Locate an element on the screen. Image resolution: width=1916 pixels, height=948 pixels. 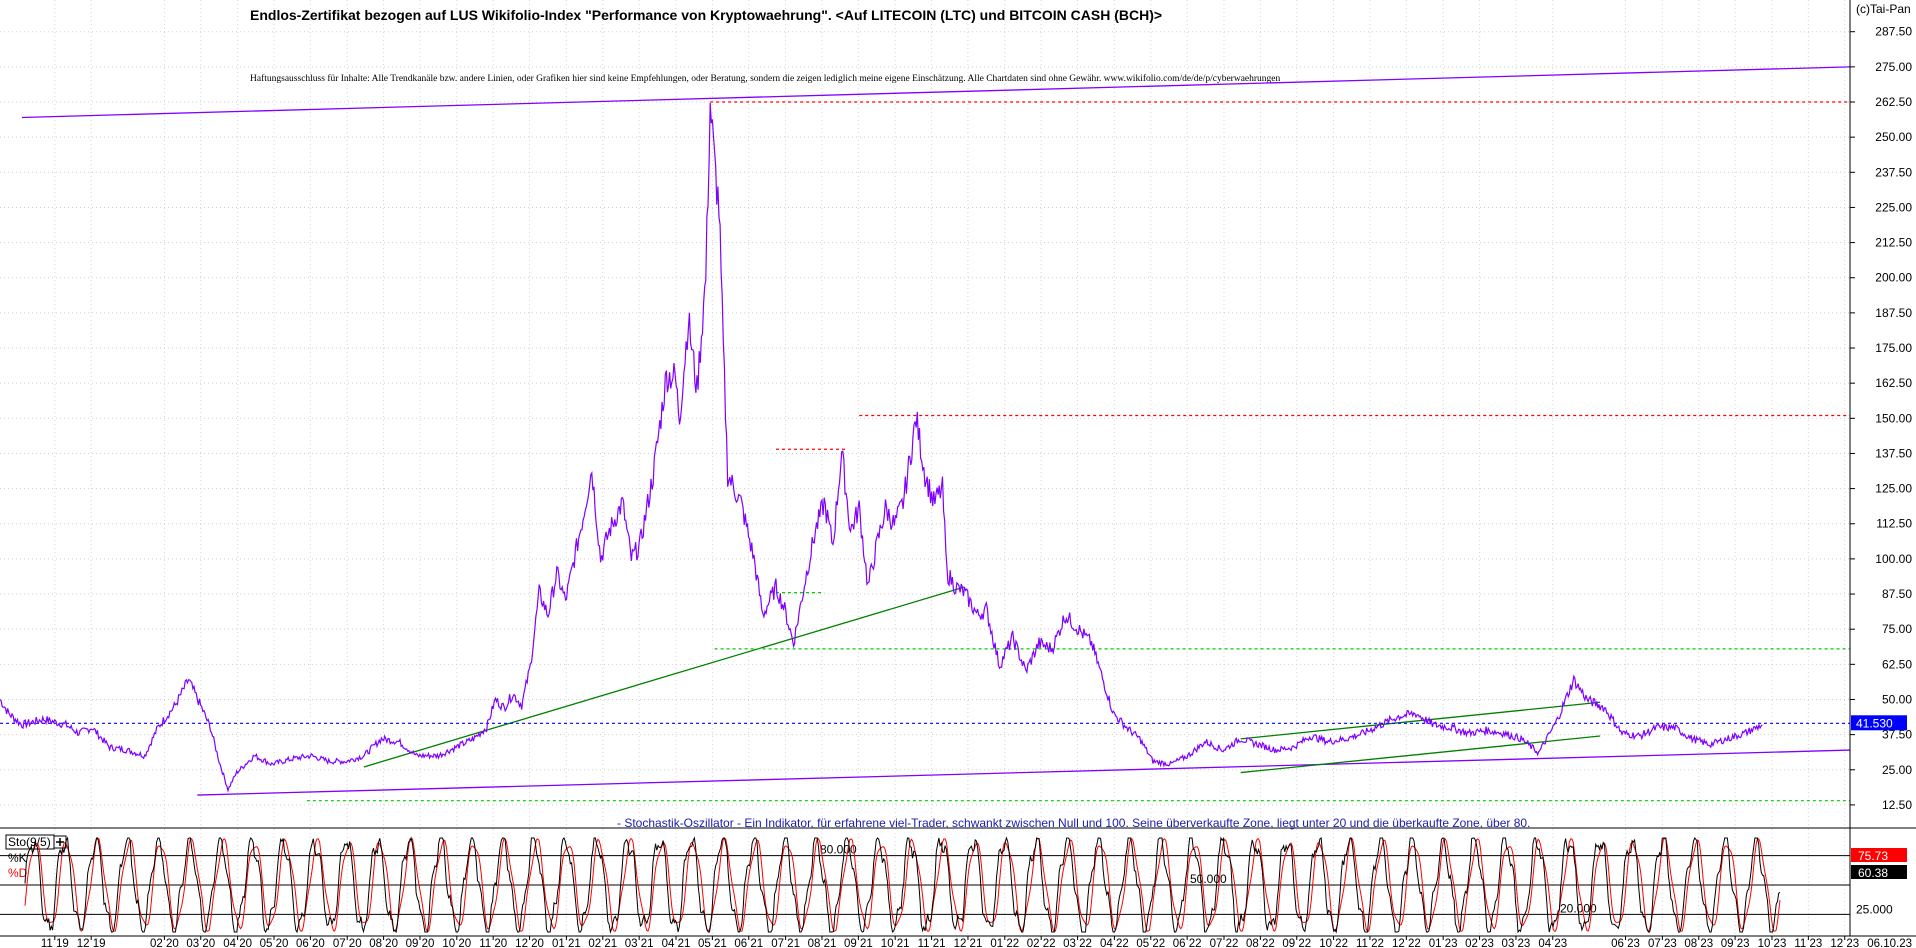
oscillator-d-badge is located at coordinates (1879, 872).